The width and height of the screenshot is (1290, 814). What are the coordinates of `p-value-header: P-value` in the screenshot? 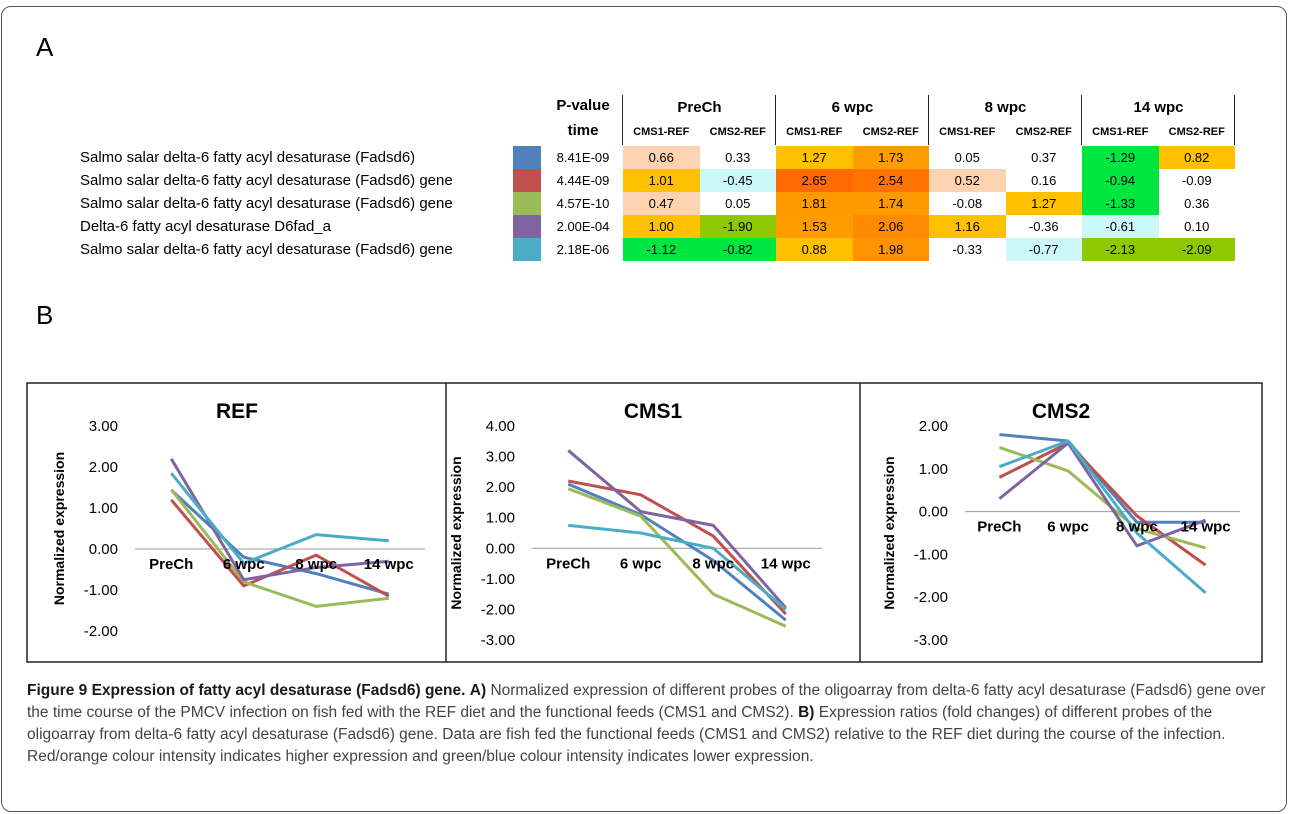 It's located at (583, 105).